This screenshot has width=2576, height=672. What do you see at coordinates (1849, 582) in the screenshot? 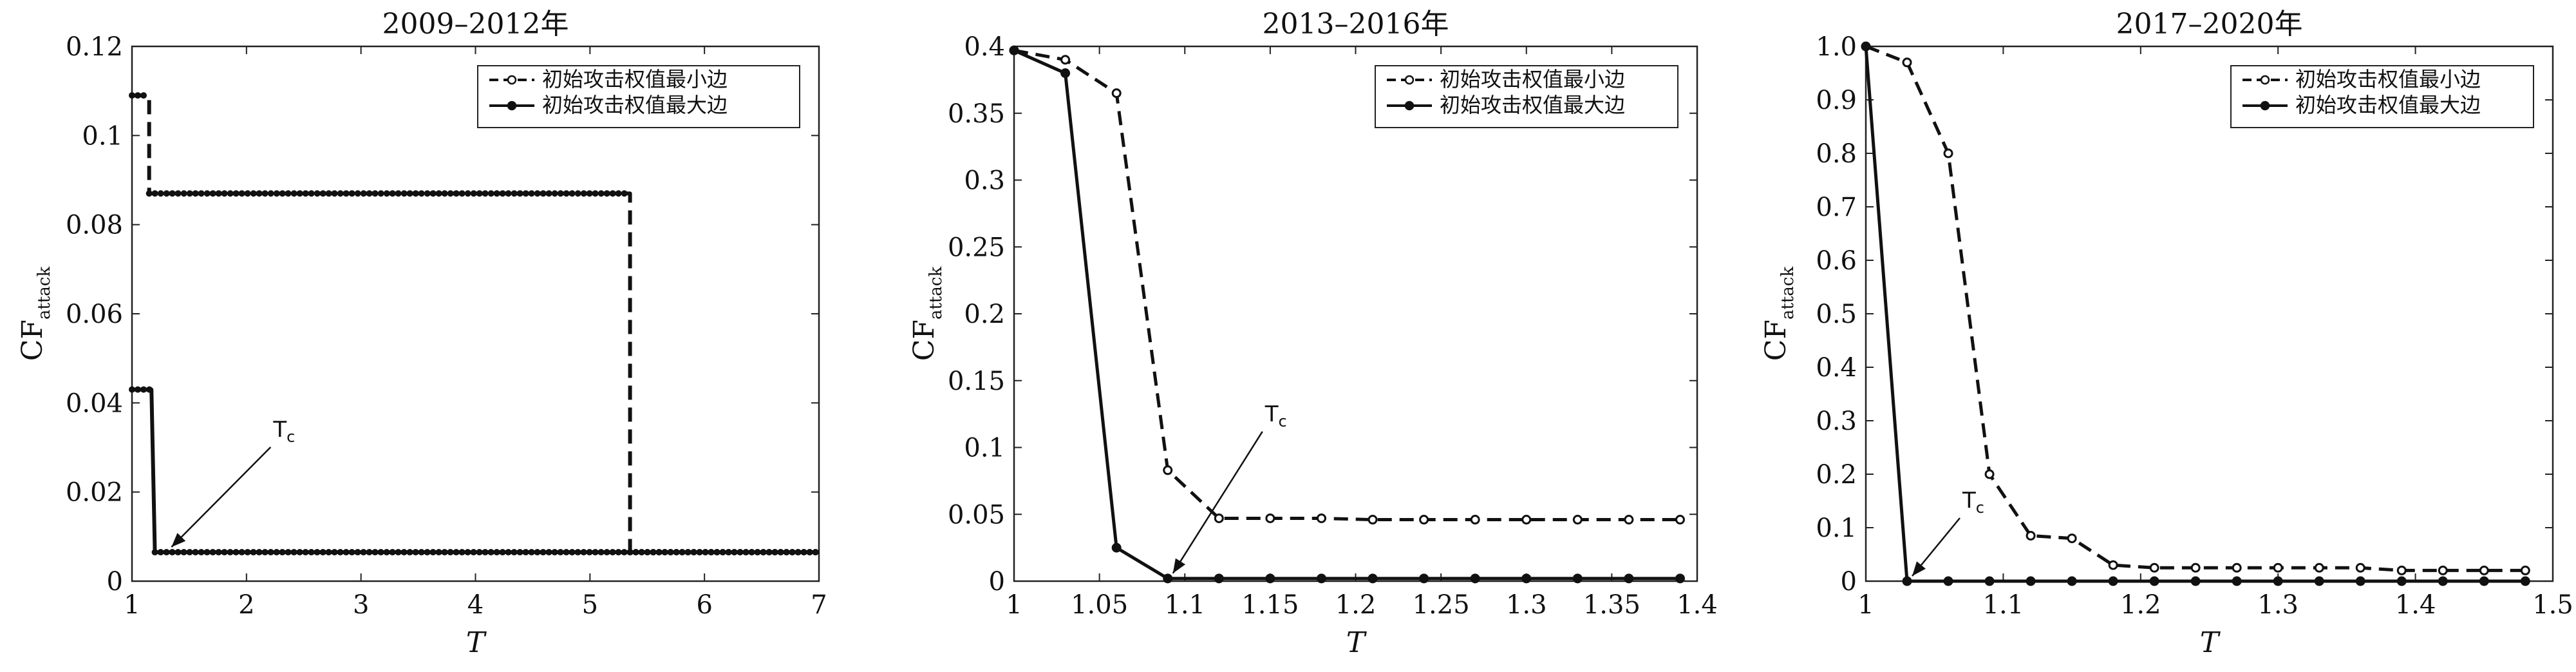
I see `y-tick-label: 0` at bounding box center [1849, 582].